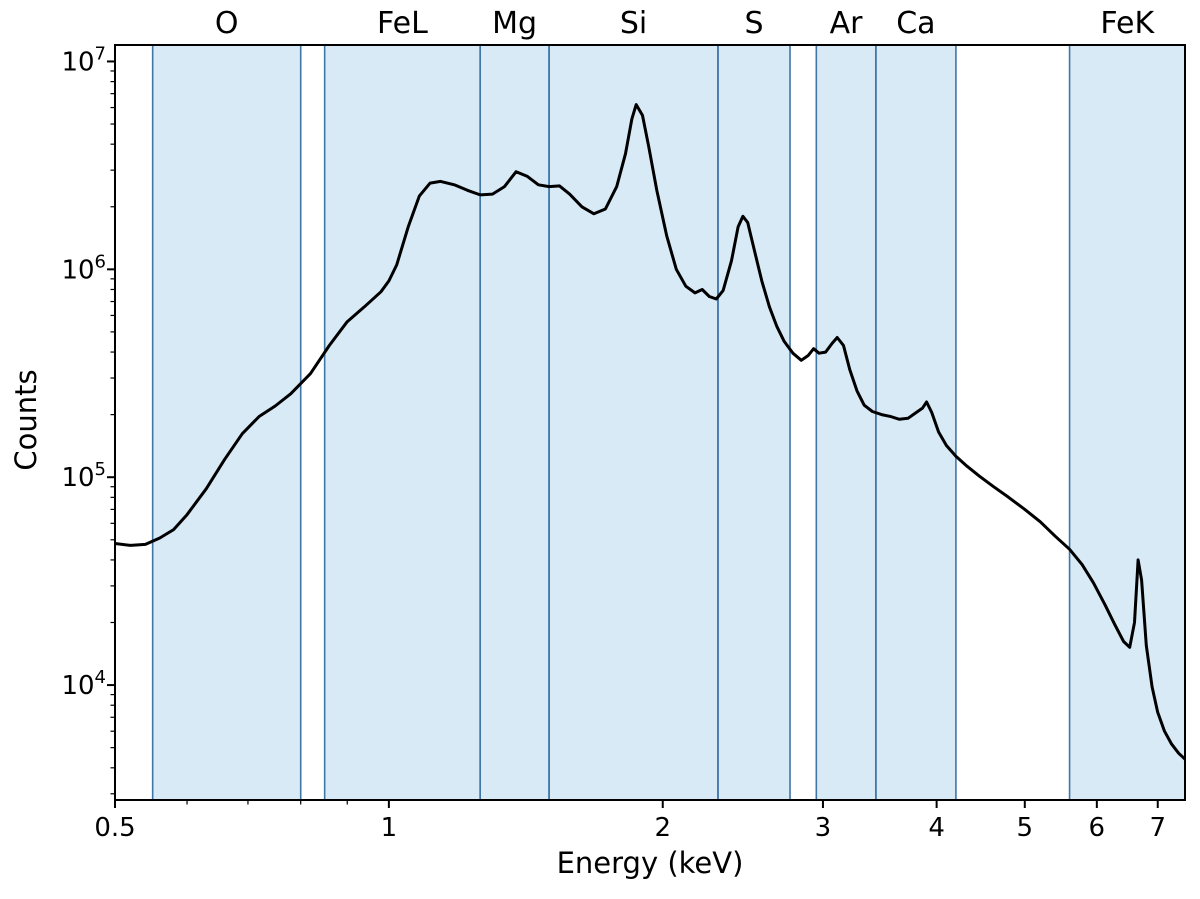 The width and height of the screenshot is (1200, 899). I want to click on band-region-Ca, so click(915, 422).